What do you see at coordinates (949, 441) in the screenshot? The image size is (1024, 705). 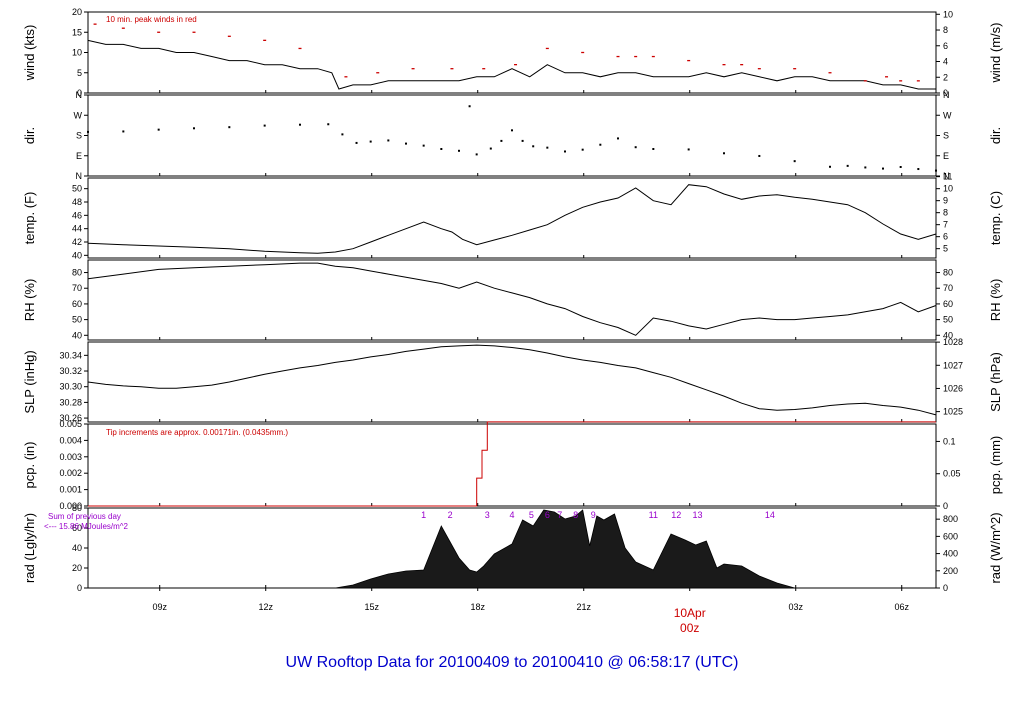 I see `pcp-ytick-right-label: 0.1` at bounding box center [949, 441].